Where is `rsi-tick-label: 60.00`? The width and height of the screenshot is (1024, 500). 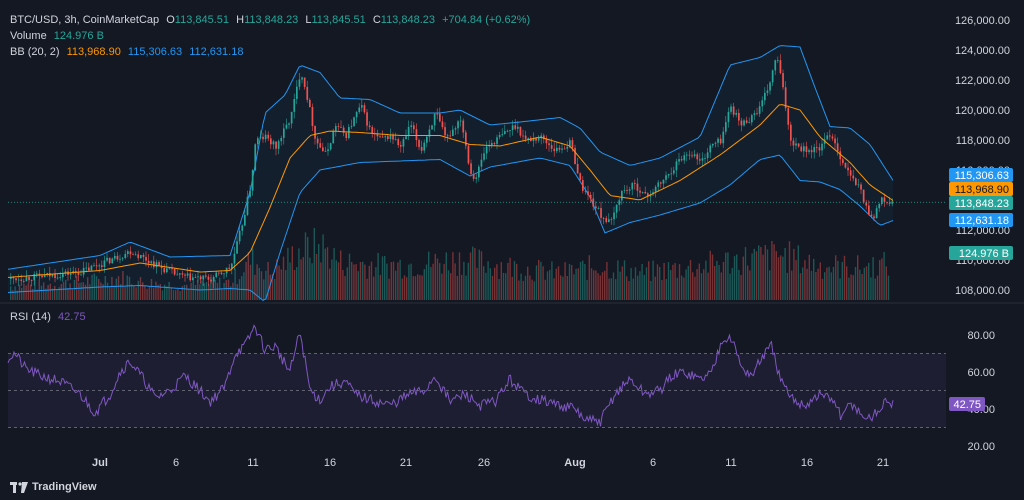
rsi-tick-label: 60.00 is located at coordinates (981, 373).